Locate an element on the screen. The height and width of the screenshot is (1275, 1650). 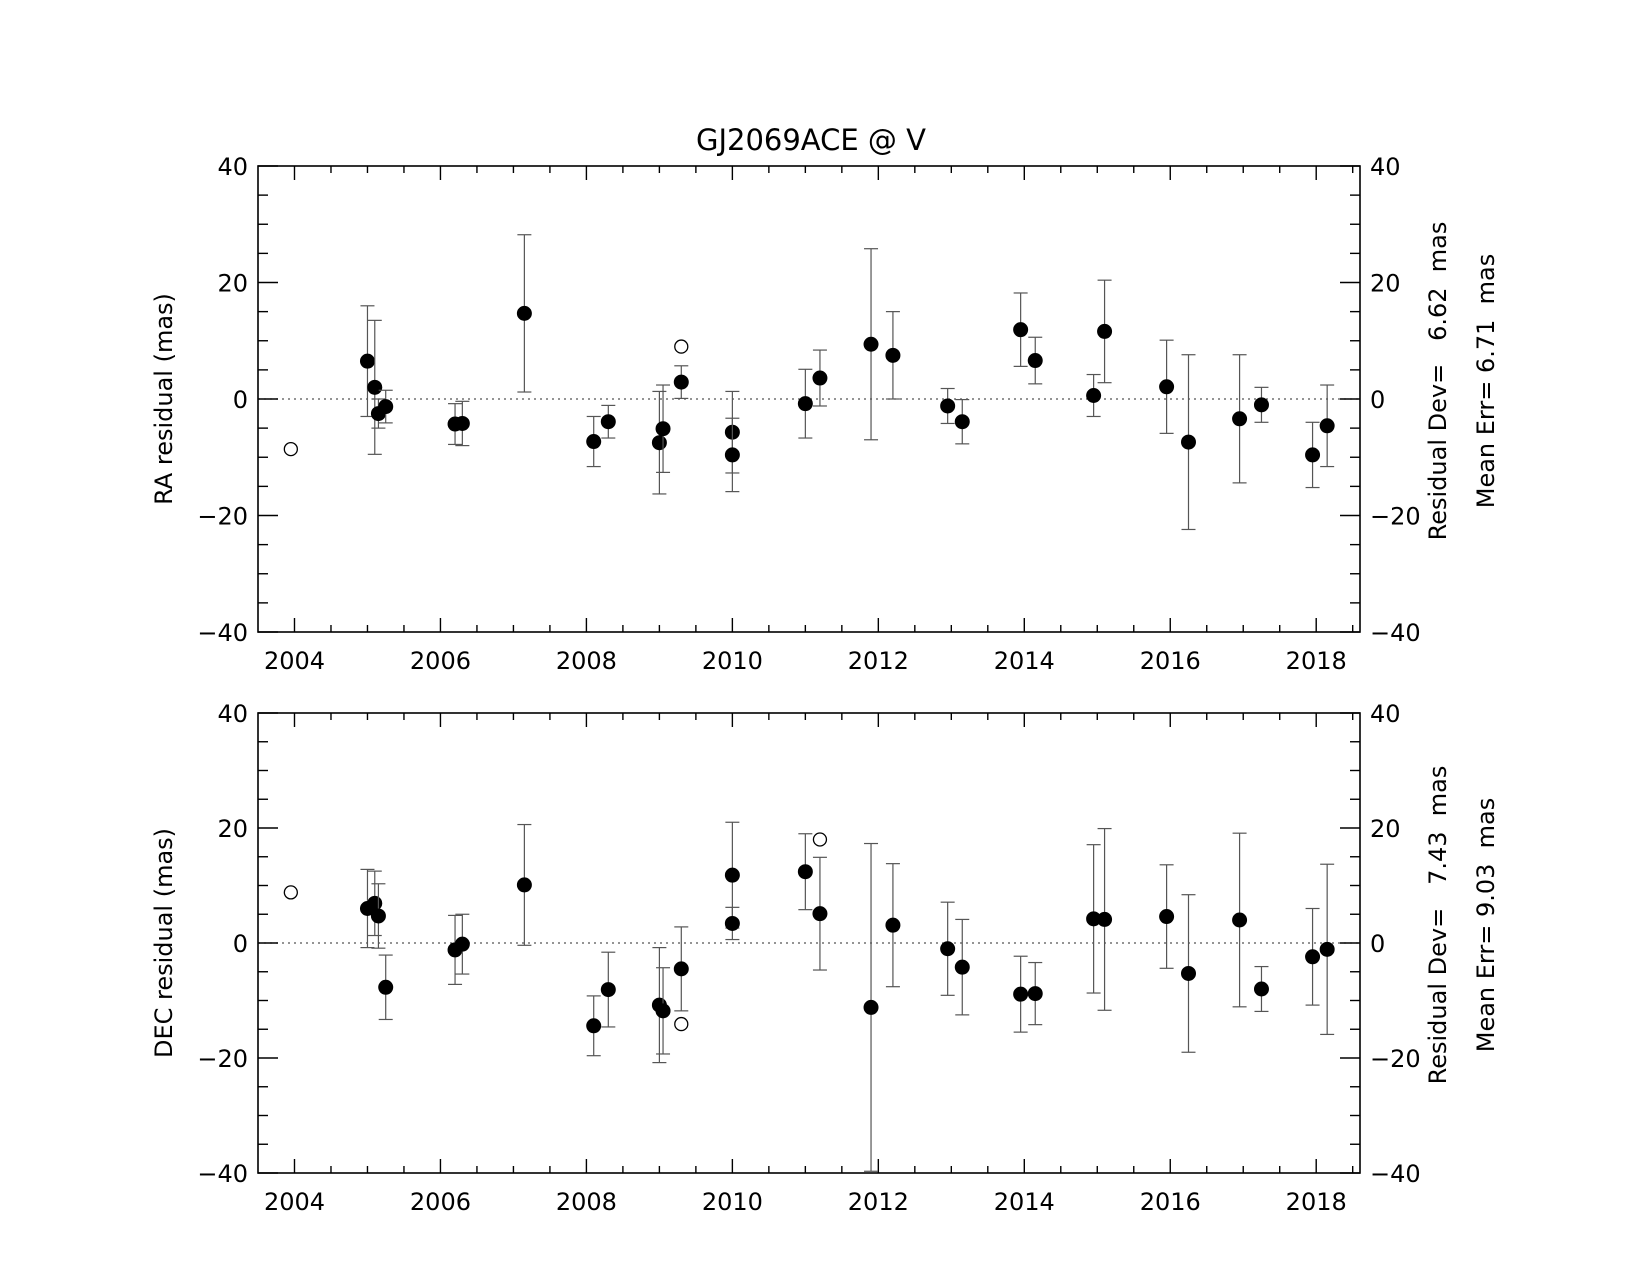
mean-err-text: Mean Err= 6.71 mas is located at coordinates (1486, 381).